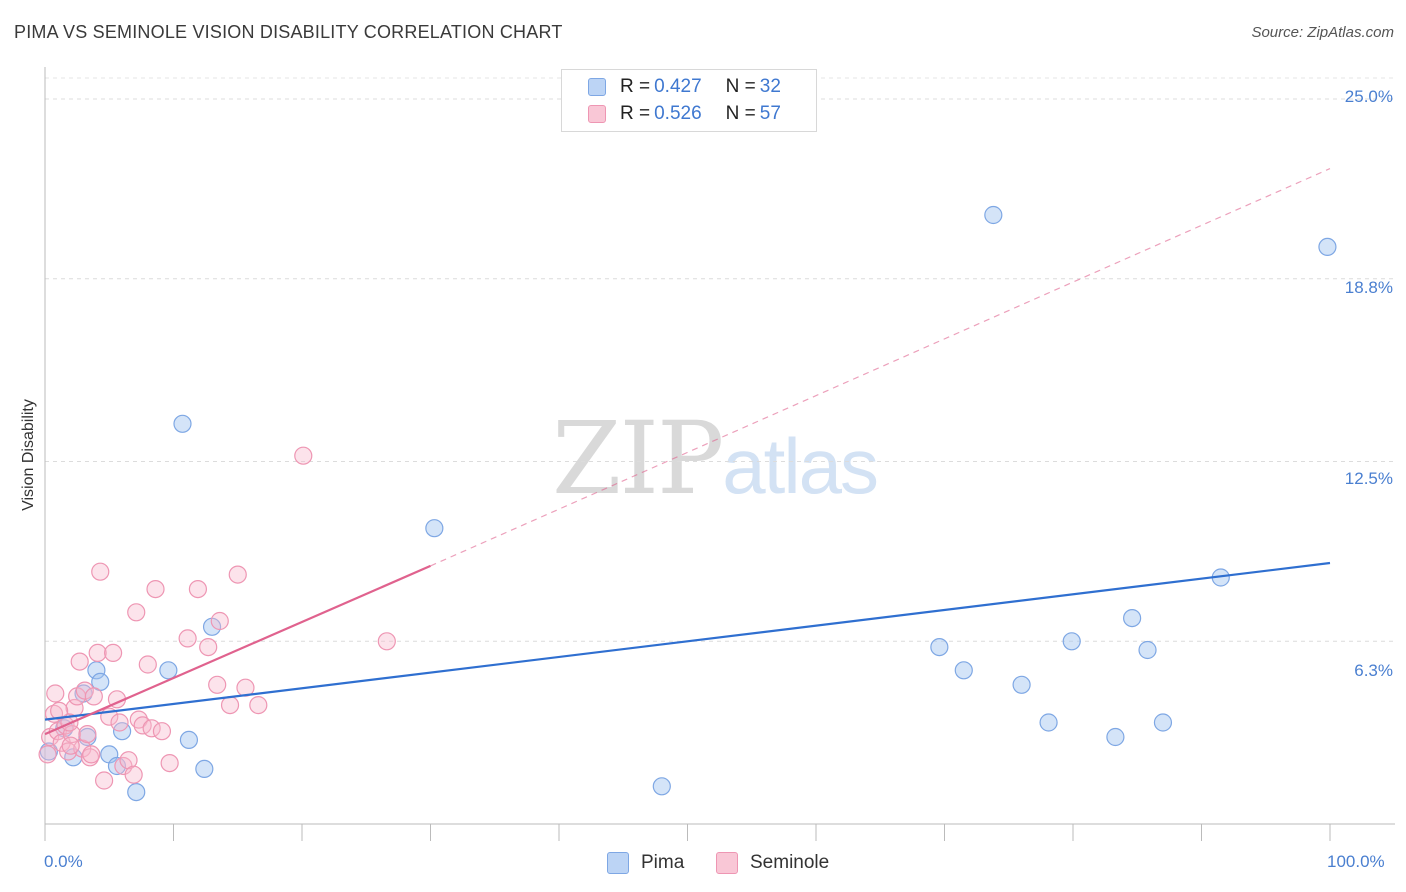  What do you see at coordinates (1368, 478) in the screenshot?
I see `y-tick-label: 12.5%` at bounding box center [1368, 478].